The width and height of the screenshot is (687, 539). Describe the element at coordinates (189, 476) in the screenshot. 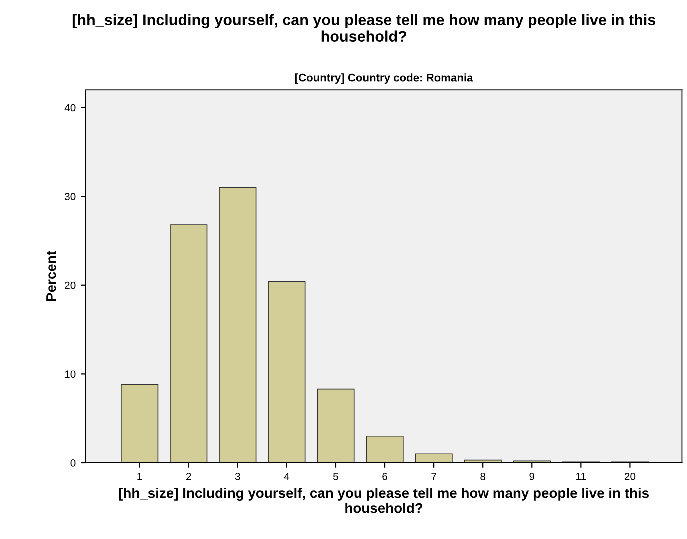

I see `x-tick-label: 2` at that location.